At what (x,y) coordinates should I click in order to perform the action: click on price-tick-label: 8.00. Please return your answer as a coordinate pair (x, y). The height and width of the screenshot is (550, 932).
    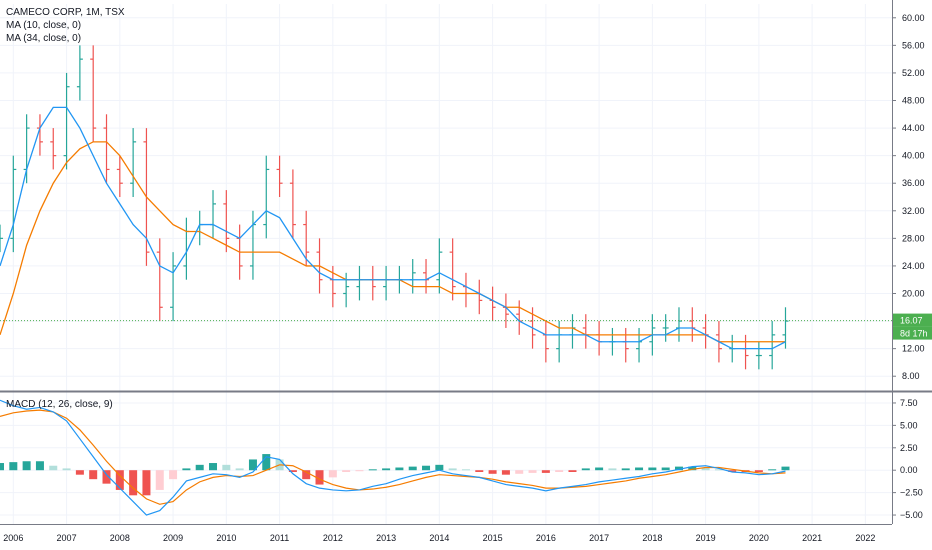
    Looking at the image, I should click on (911, 376).